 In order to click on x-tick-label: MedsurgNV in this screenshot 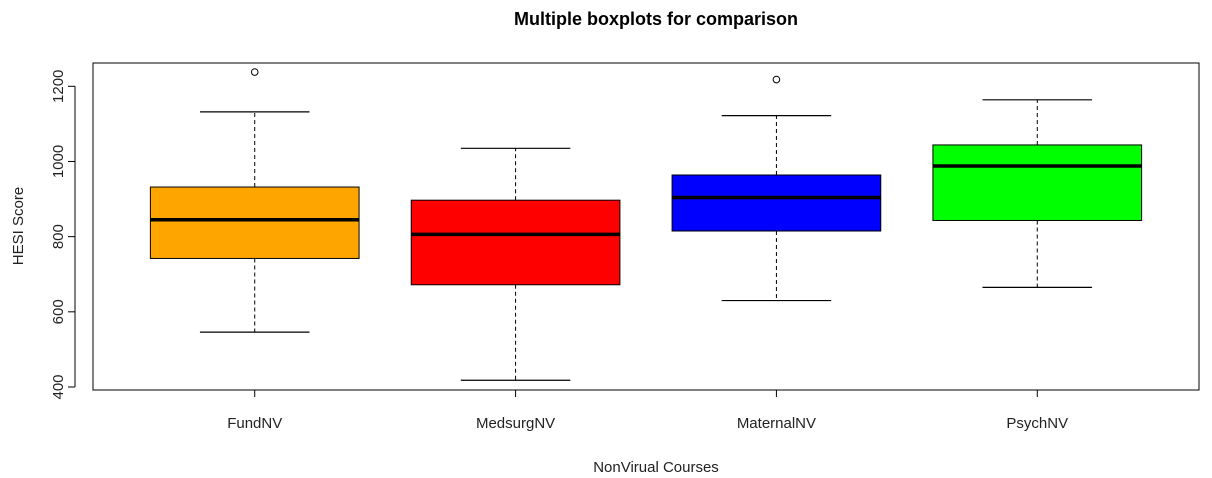, I will do `click(515, 423)`.